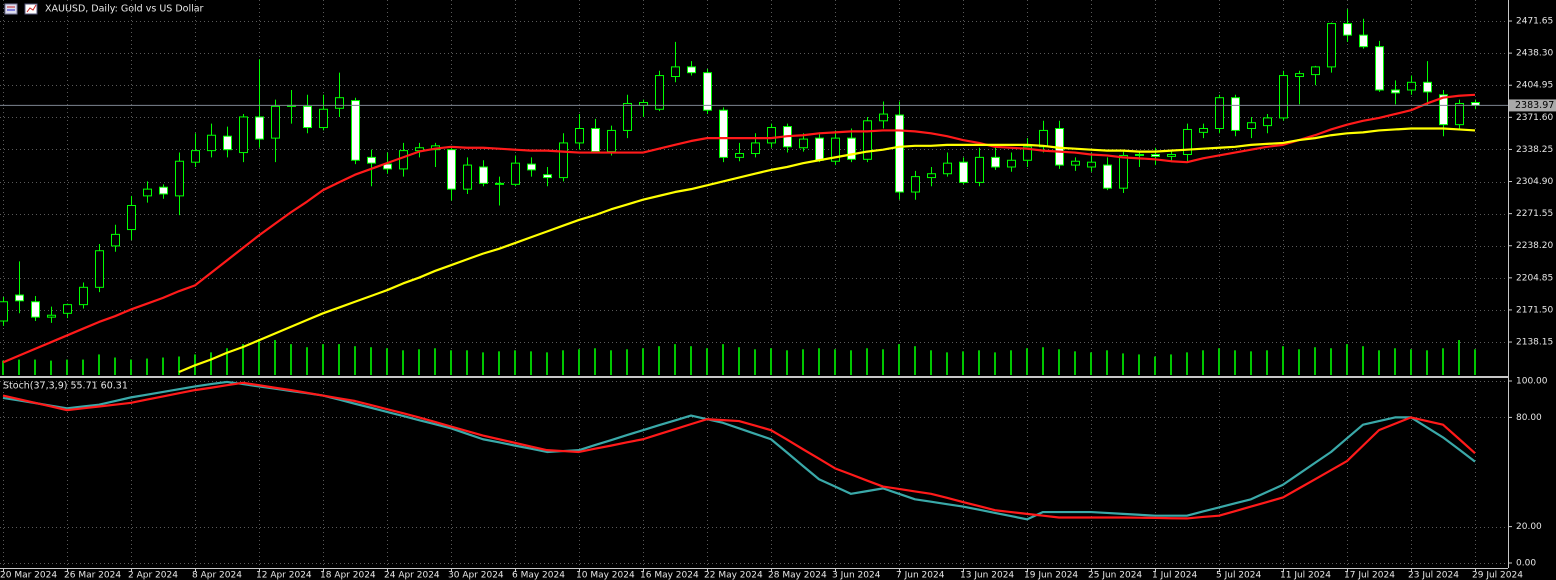 Image resolution: width=1556 pixels, height=580 pixels. I want to click on x-tick-label: 17 Jul 2024, so click(1369, 575).